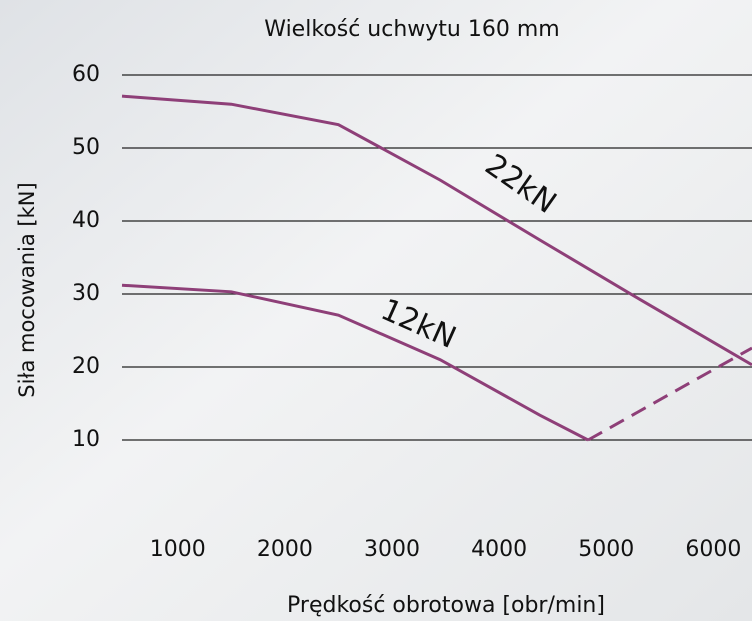  Describe the element at coordinates (86, 293) in the screenshot. I see `y-tick-label: 30` at that location.